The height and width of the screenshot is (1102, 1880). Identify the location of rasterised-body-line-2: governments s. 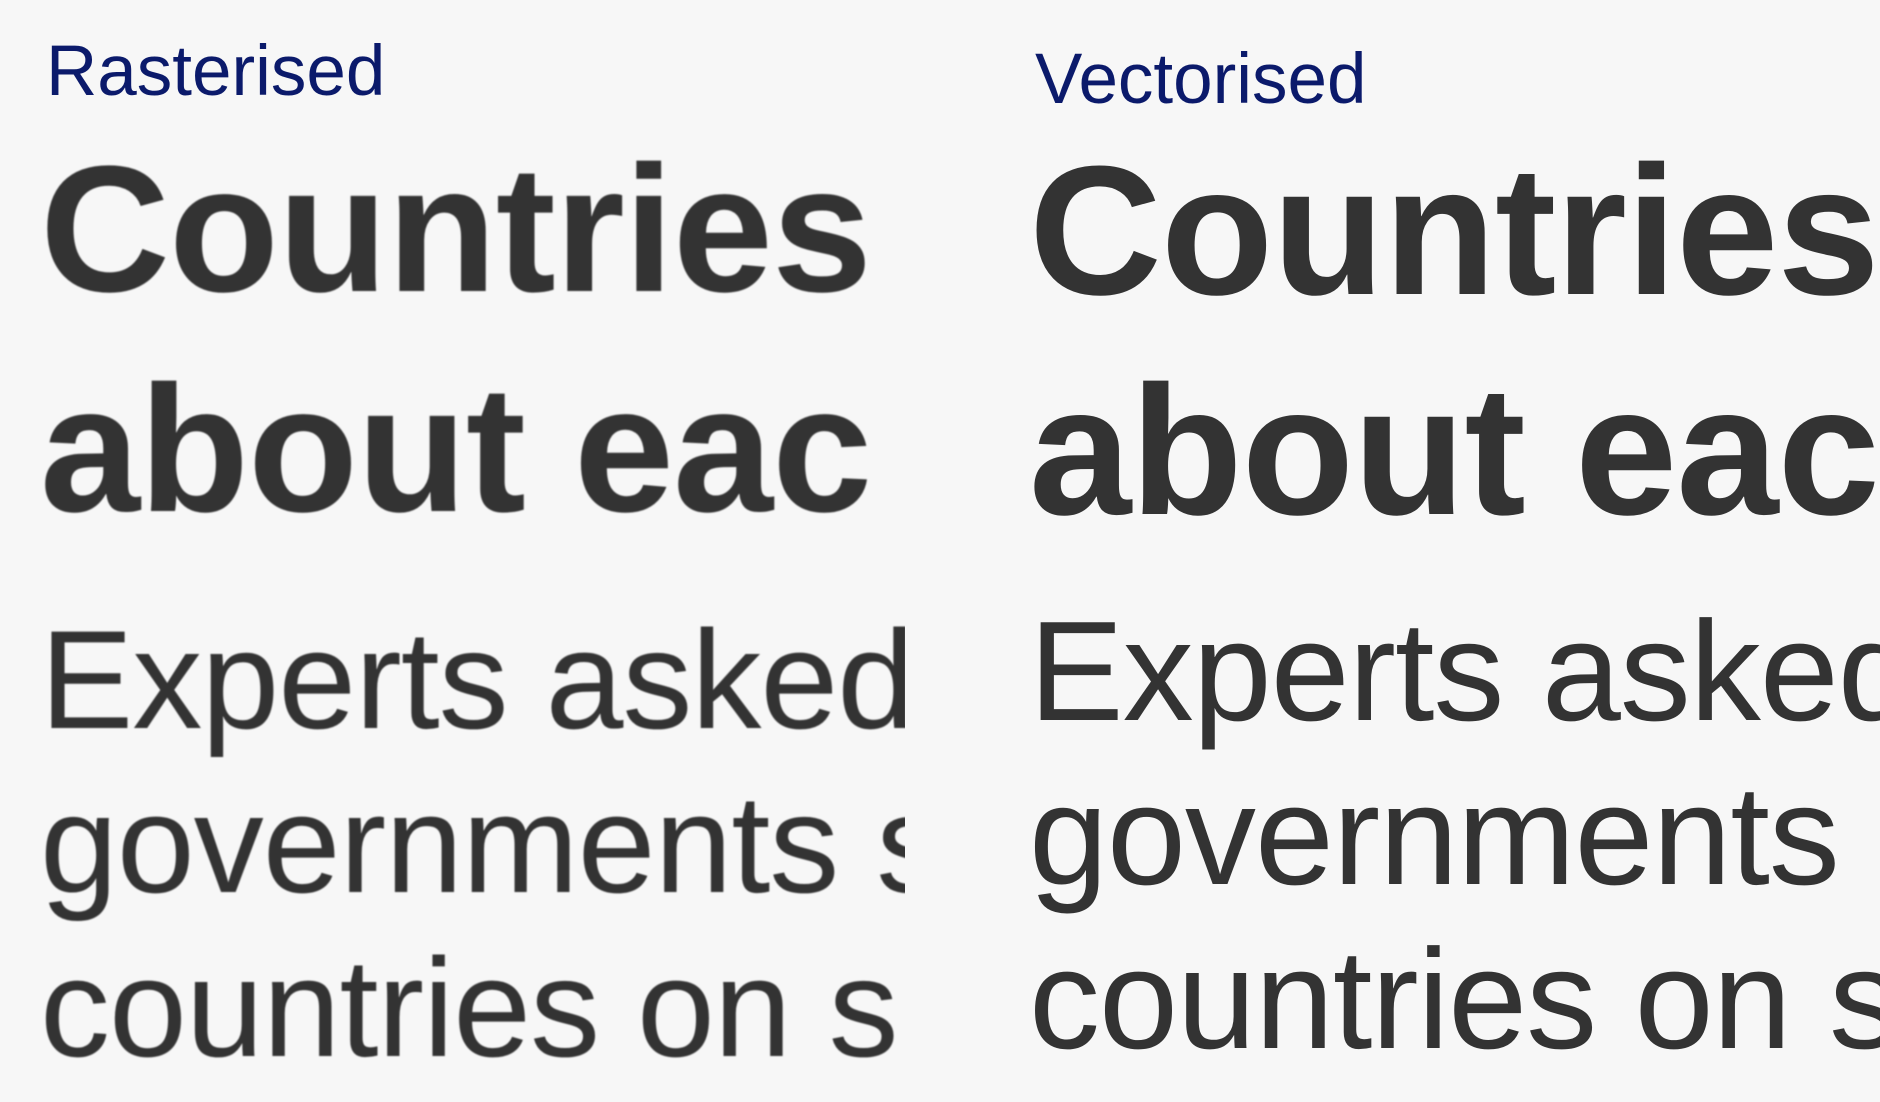
(472, 843).